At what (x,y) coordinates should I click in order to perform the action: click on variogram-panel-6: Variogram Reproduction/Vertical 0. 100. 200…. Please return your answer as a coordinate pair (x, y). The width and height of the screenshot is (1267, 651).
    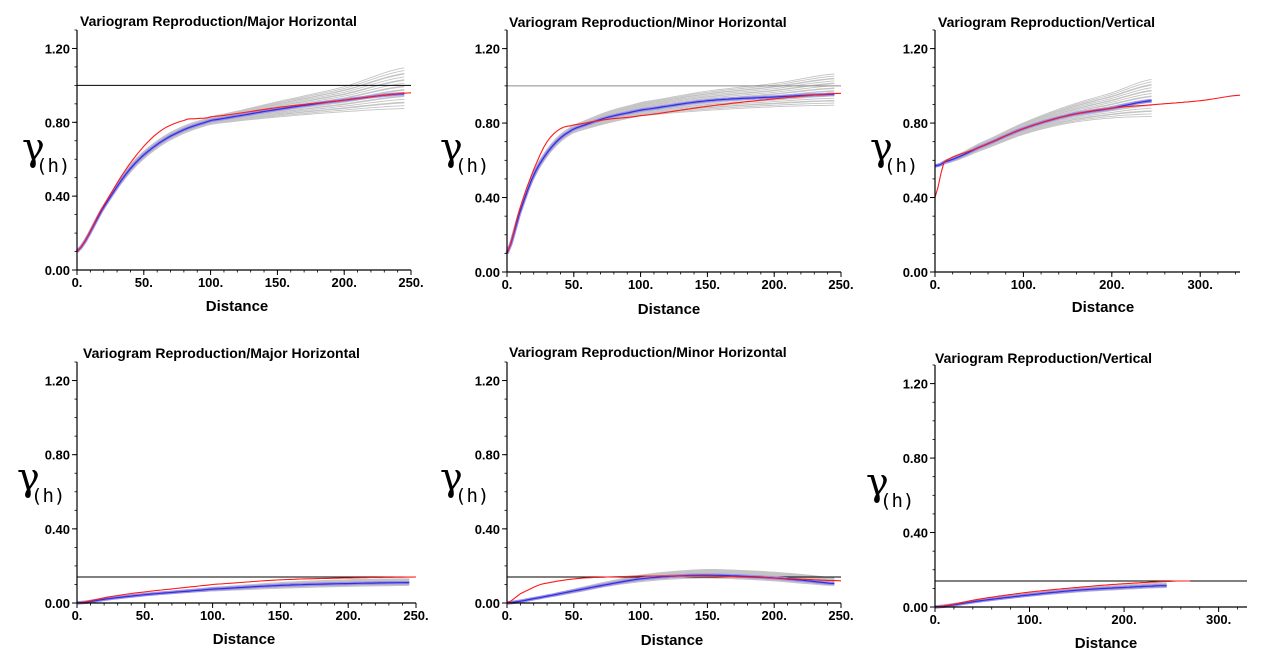
    Looking at the image, I should click on (1056, 500).